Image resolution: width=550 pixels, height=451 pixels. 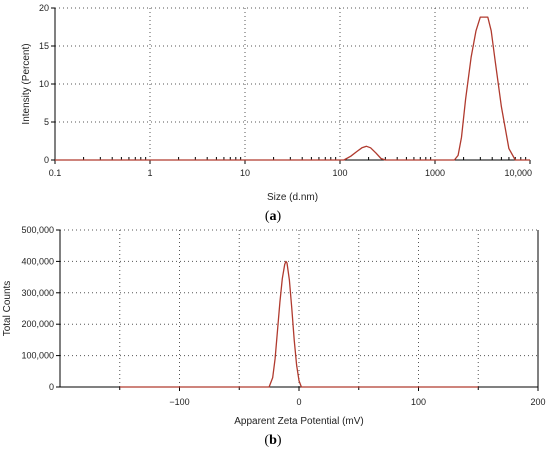 I want to click on y-tick-label: 300,000, so click(x=37, y=293).